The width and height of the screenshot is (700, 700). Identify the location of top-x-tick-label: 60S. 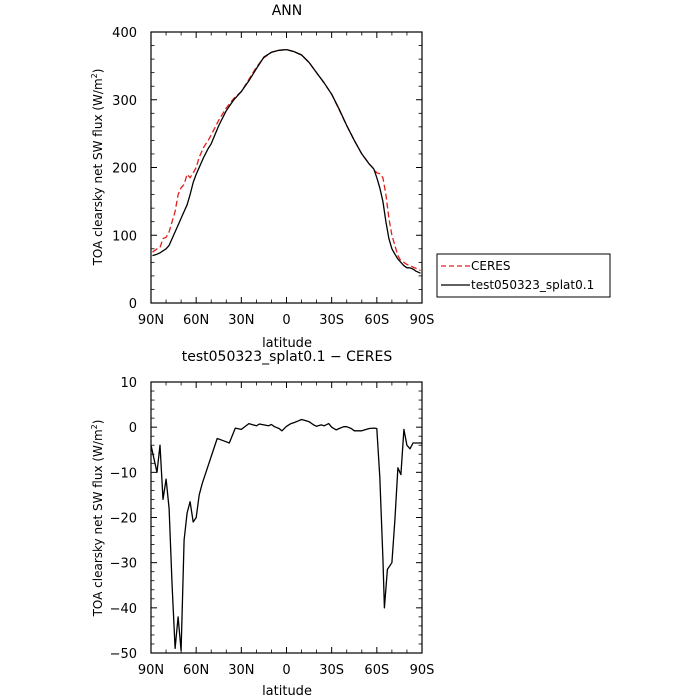
(376, 320).